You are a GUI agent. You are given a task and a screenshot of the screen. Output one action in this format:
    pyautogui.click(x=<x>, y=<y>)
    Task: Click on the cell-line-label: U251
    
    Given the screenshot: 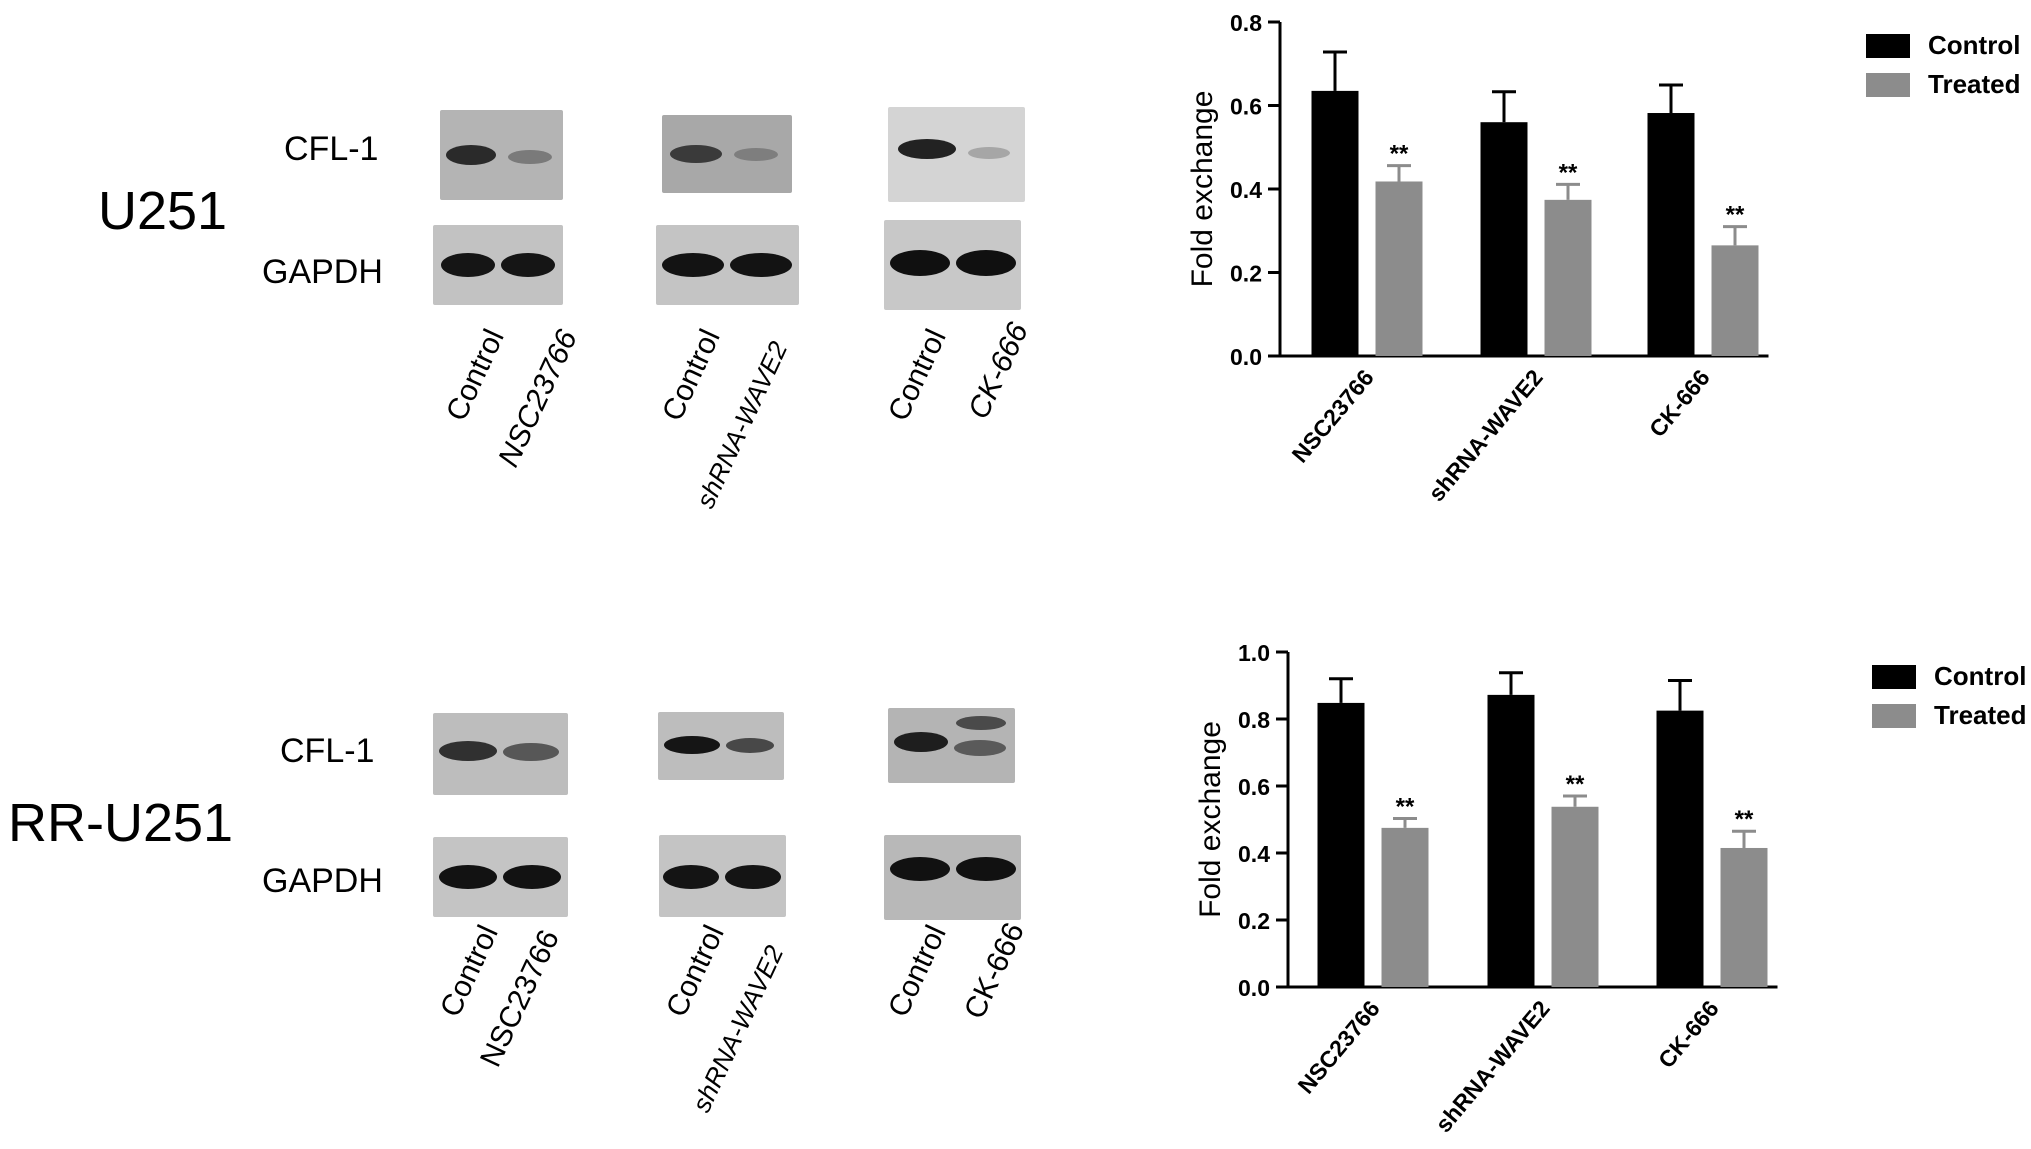 What is the action you would take?
    pyautogui.click(x=163, y=211)
    